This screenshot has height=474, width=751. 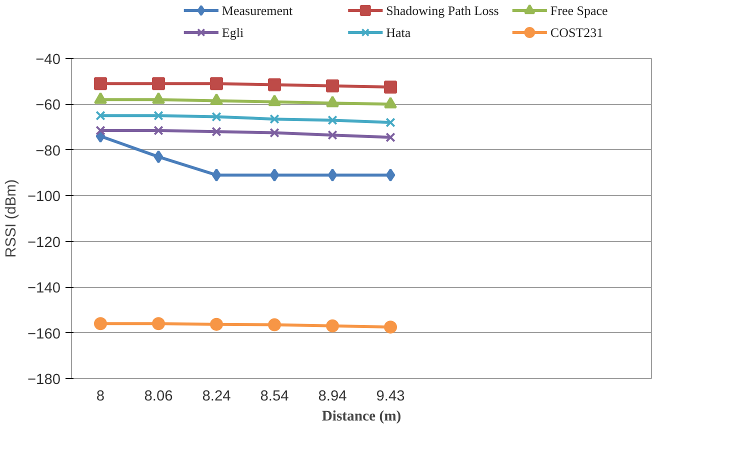 I want to click on y-tick-label: −40, so click(x=48, y=60).